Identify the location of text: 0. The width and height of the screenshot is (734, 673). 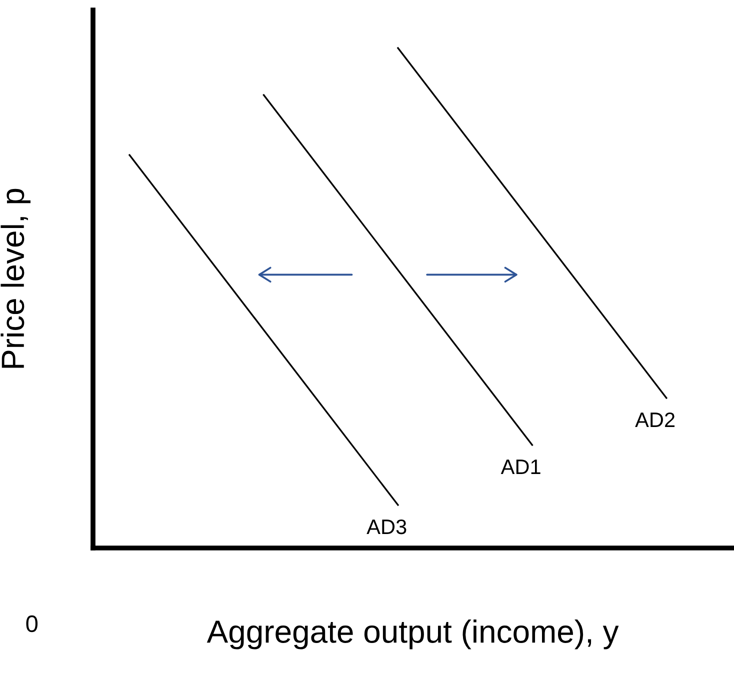
(32, 623).